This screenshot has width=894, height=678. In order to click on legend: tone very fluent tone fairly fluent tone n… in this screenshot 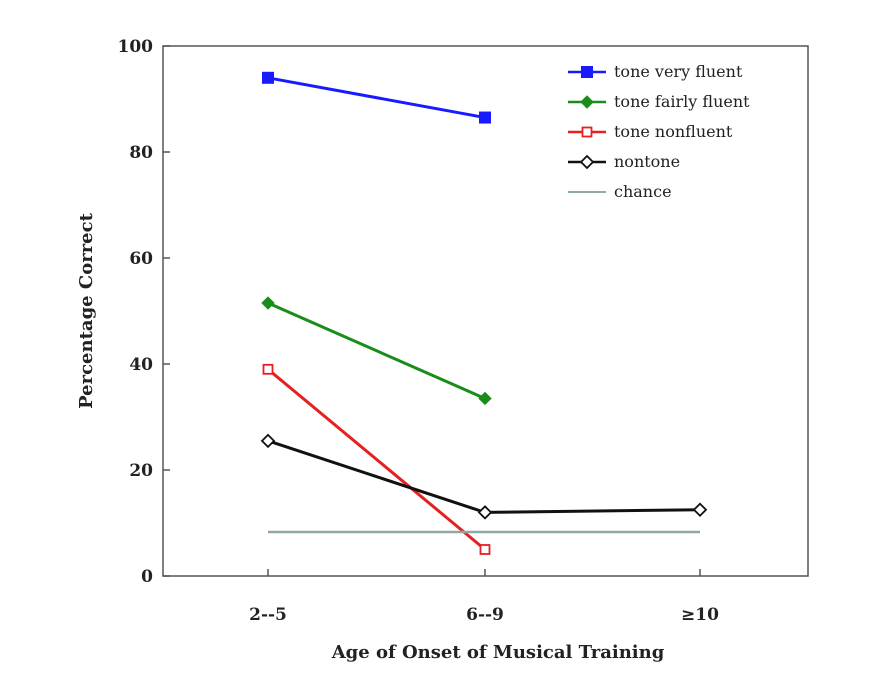, I will do `click(659, 131)`.